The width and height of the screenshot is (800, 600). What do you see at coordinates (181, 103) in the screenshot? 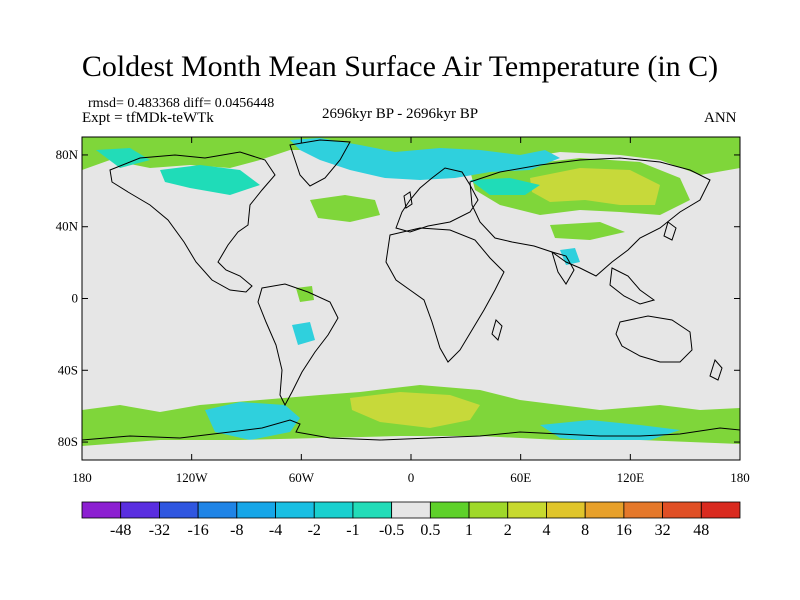
I see `stats-label: rmsd= 0.483368 diff= 0.0456448` at bounding box center [181, 103].